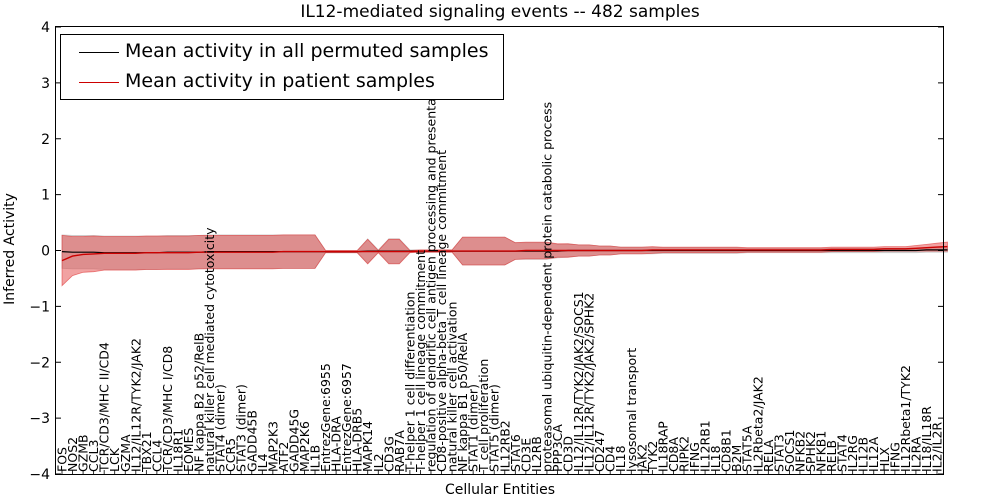 The width and height of the screenshot is (1000, 500). Describe the element at coordinates (346, 417) in the screenshot. I see `x-tick-label: EntrezGene:6957` at that location.